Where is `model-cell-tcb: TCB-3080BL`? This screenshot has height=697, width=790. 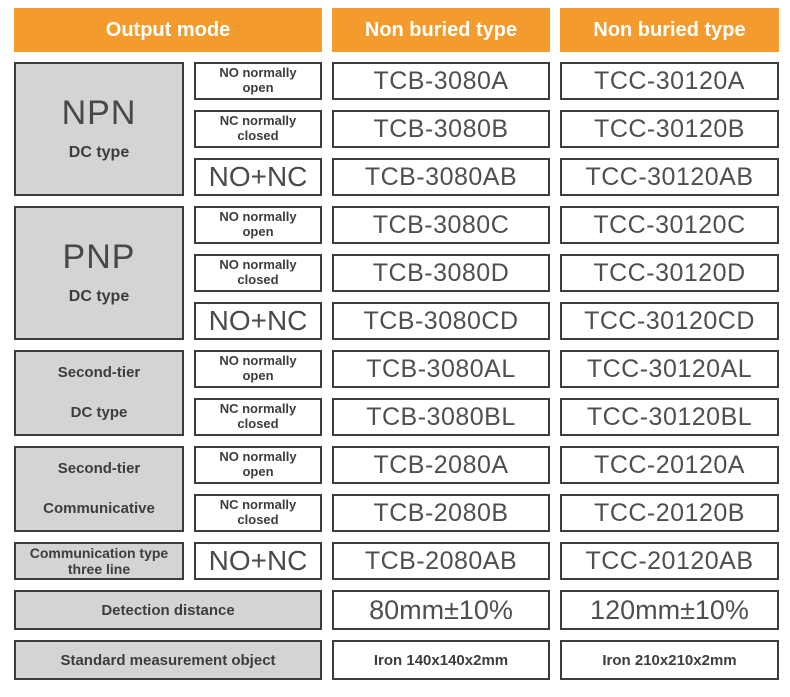 model-cell-tcb: TCB-3080BL is located at coordinates (441, 417).